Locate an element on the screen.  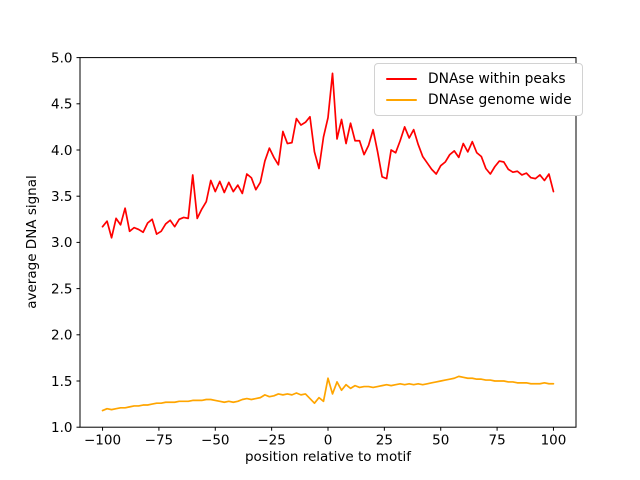
legend-item-dnase-genome-wide: DNAse genome wide is located at coordinates (479, 100).